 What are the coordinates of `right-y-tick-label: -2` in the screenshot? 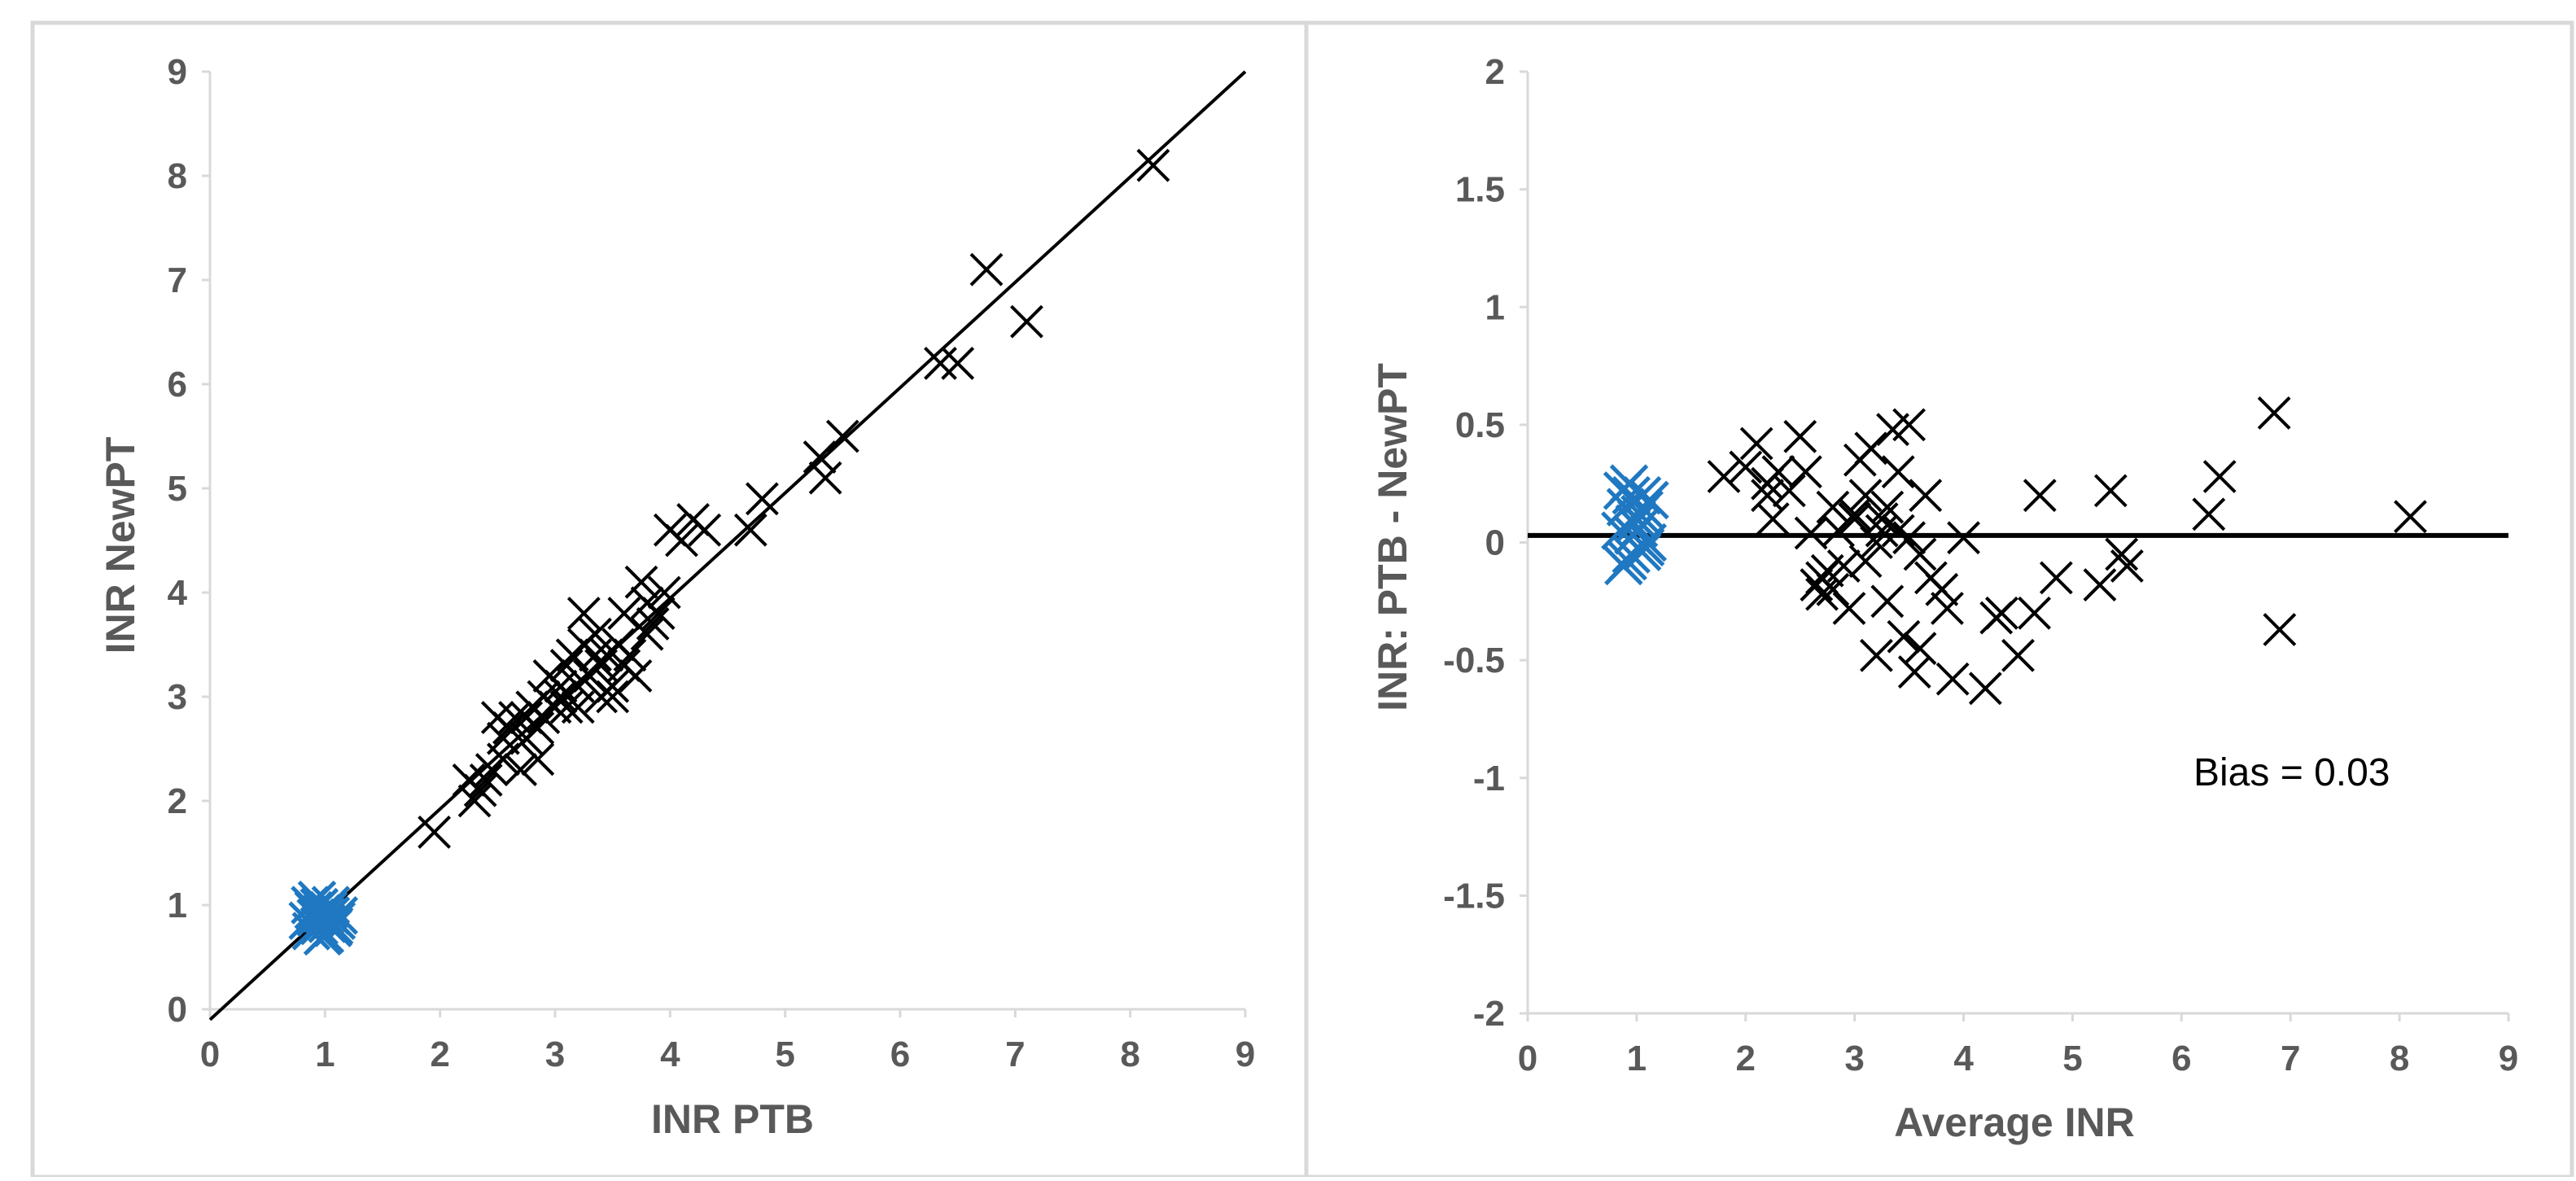 It's located at (1489, 1014).